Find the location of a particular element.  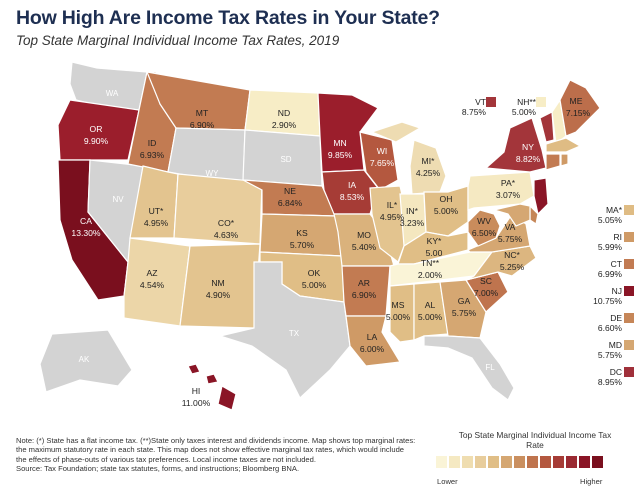

label-ms-rate: 5.00% is located at coordinates (398, 317).